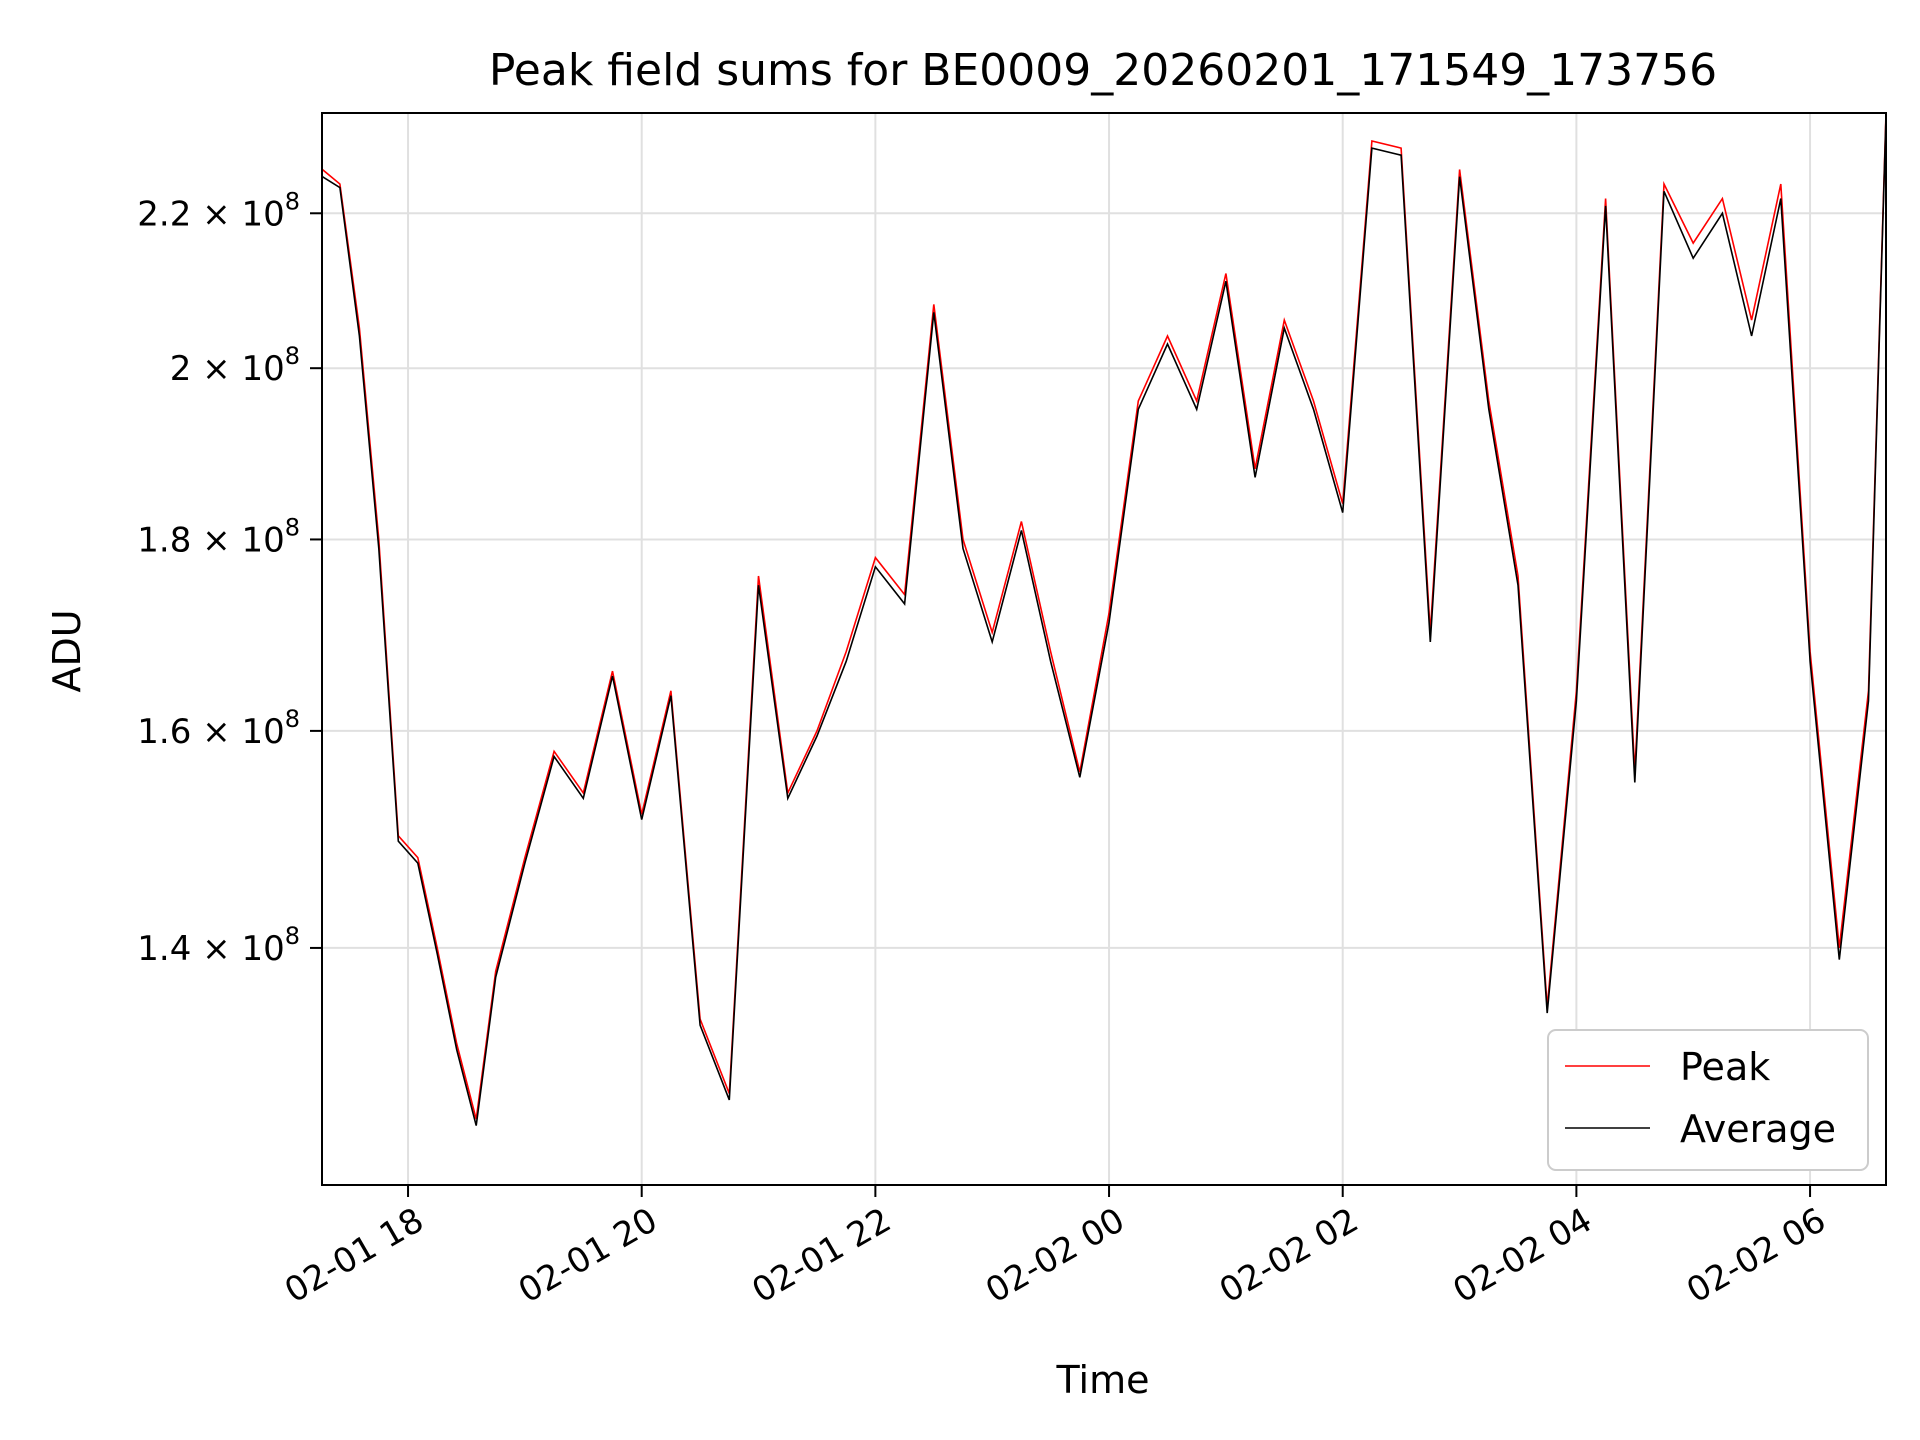  I want to click on legend: Peak Average, so click(1708, 1100).